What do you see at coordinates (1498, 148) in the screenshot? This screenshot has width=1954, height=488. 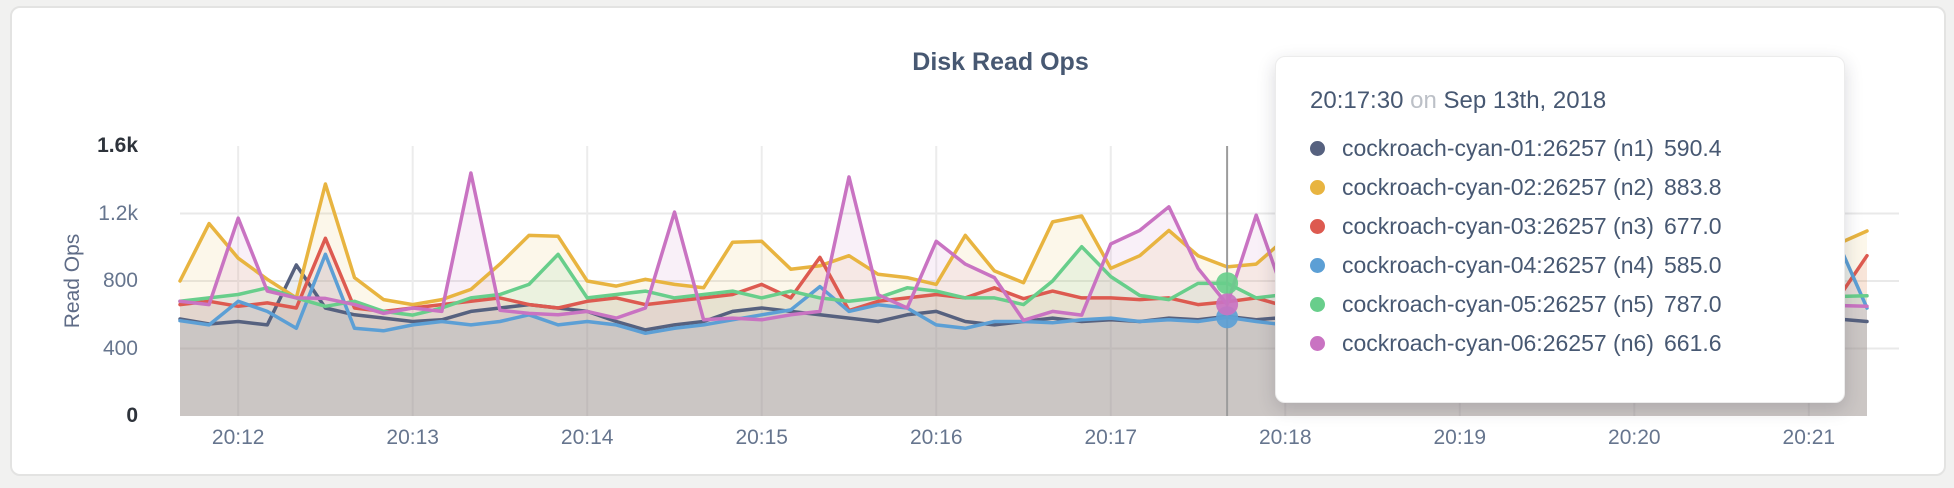 I see `tooltip-series-label: cockroach-cyan-01:26257 (n1)` at bounding box center [1498, 148].